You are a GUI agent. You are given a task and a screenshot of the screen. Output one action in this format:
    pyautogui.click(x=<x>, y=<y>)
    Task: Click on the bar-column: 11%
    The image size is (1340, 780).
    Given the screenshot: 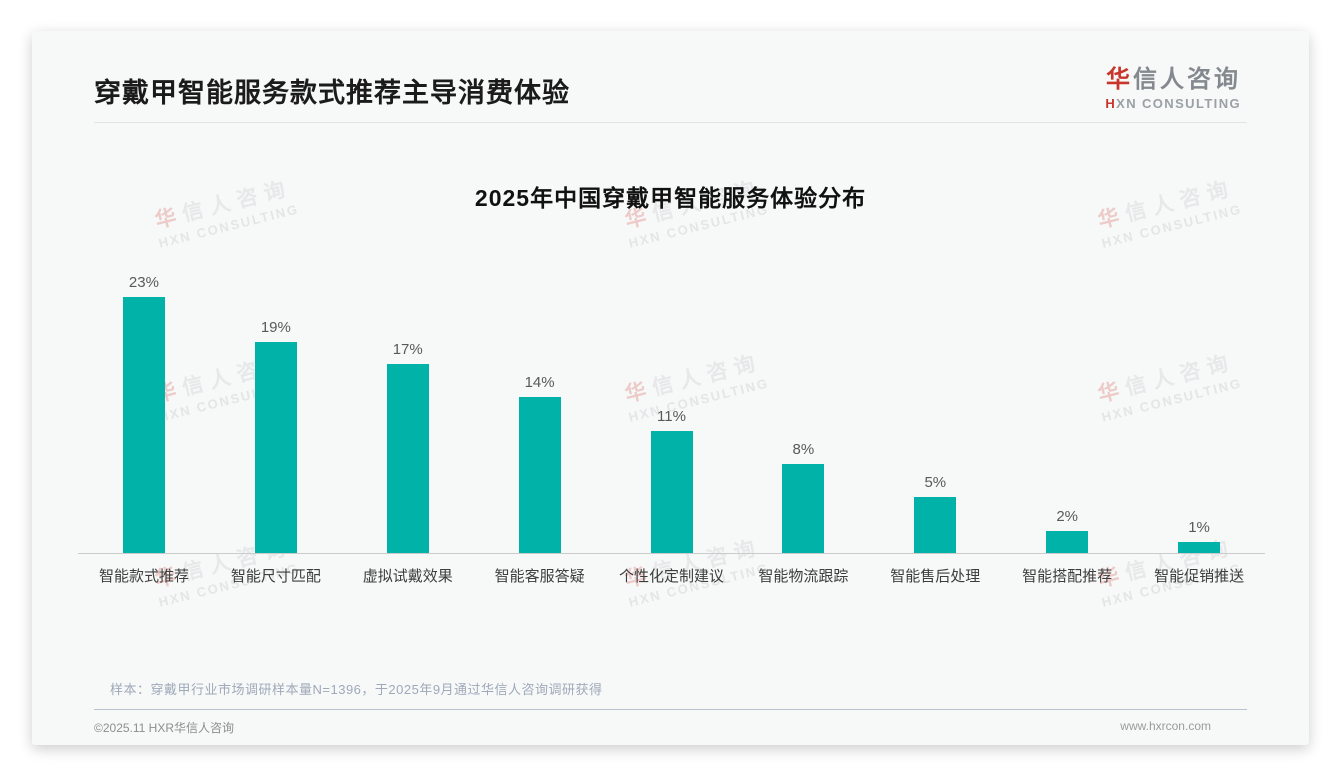 What is the action you would take?
    pyautogui.click(x=672, y=480)
    